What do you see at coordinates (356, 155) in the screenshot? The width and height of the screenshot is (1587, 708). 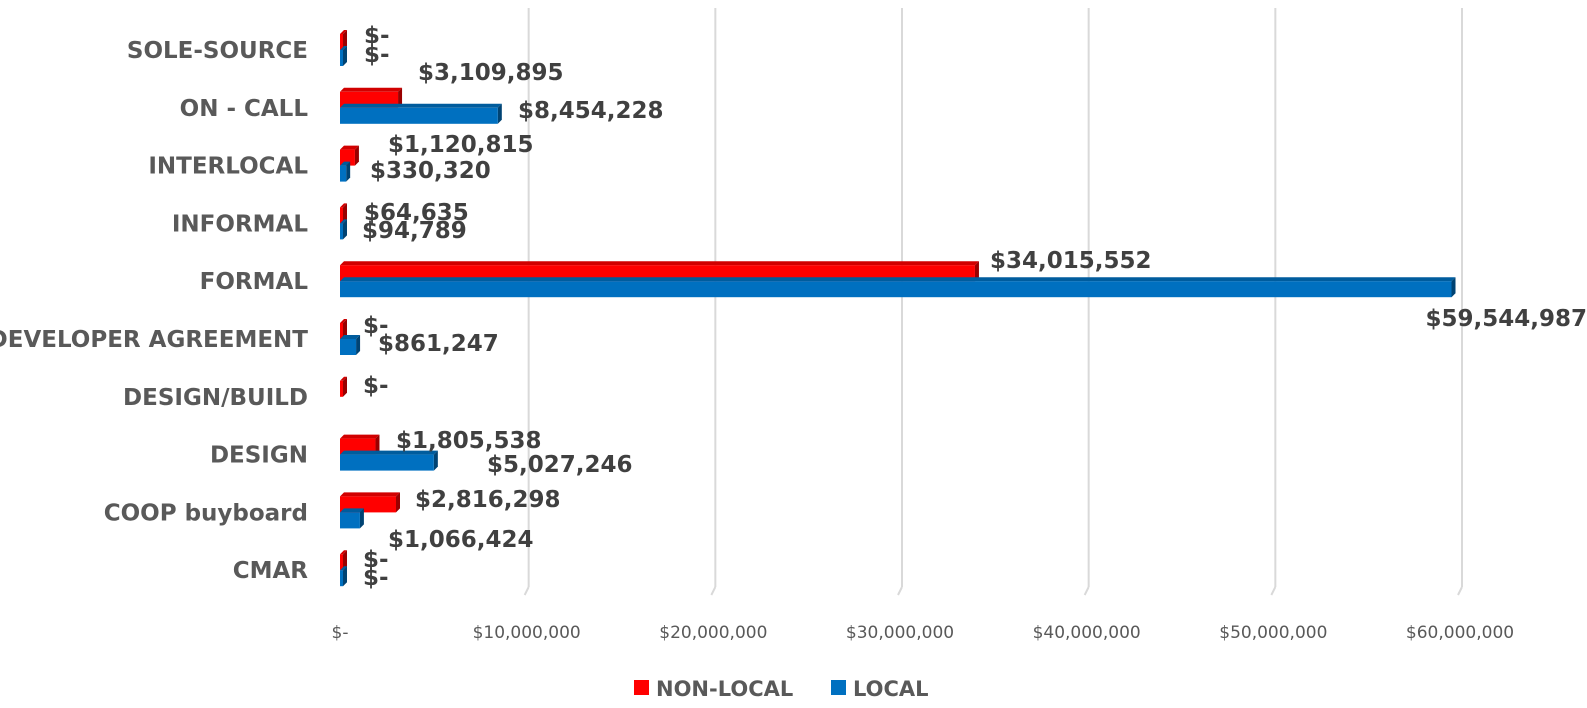 I see `bar-side-non-local-interlocal` at bounding box center [356, 155].